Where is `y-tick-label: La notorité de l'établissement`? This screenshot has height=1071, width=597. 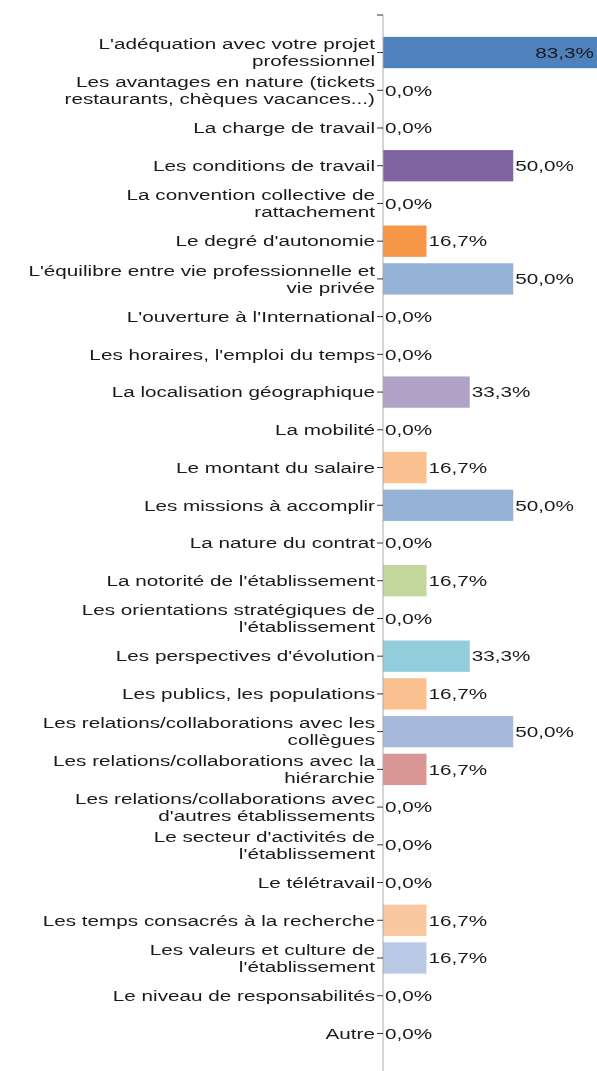
y-tick-label: La notorité de l'établissement is located at coordinates (240, 581).